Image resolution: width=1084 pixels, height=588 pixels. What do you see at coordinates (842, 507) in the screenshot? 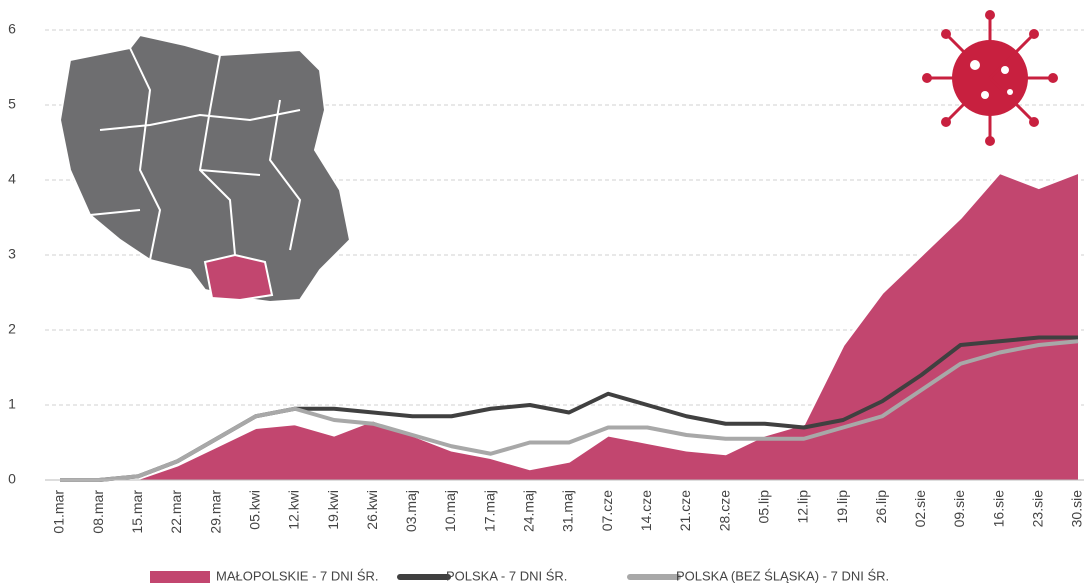
I see `x-tick-label: 19.lip` at bounding box center [842, 507].